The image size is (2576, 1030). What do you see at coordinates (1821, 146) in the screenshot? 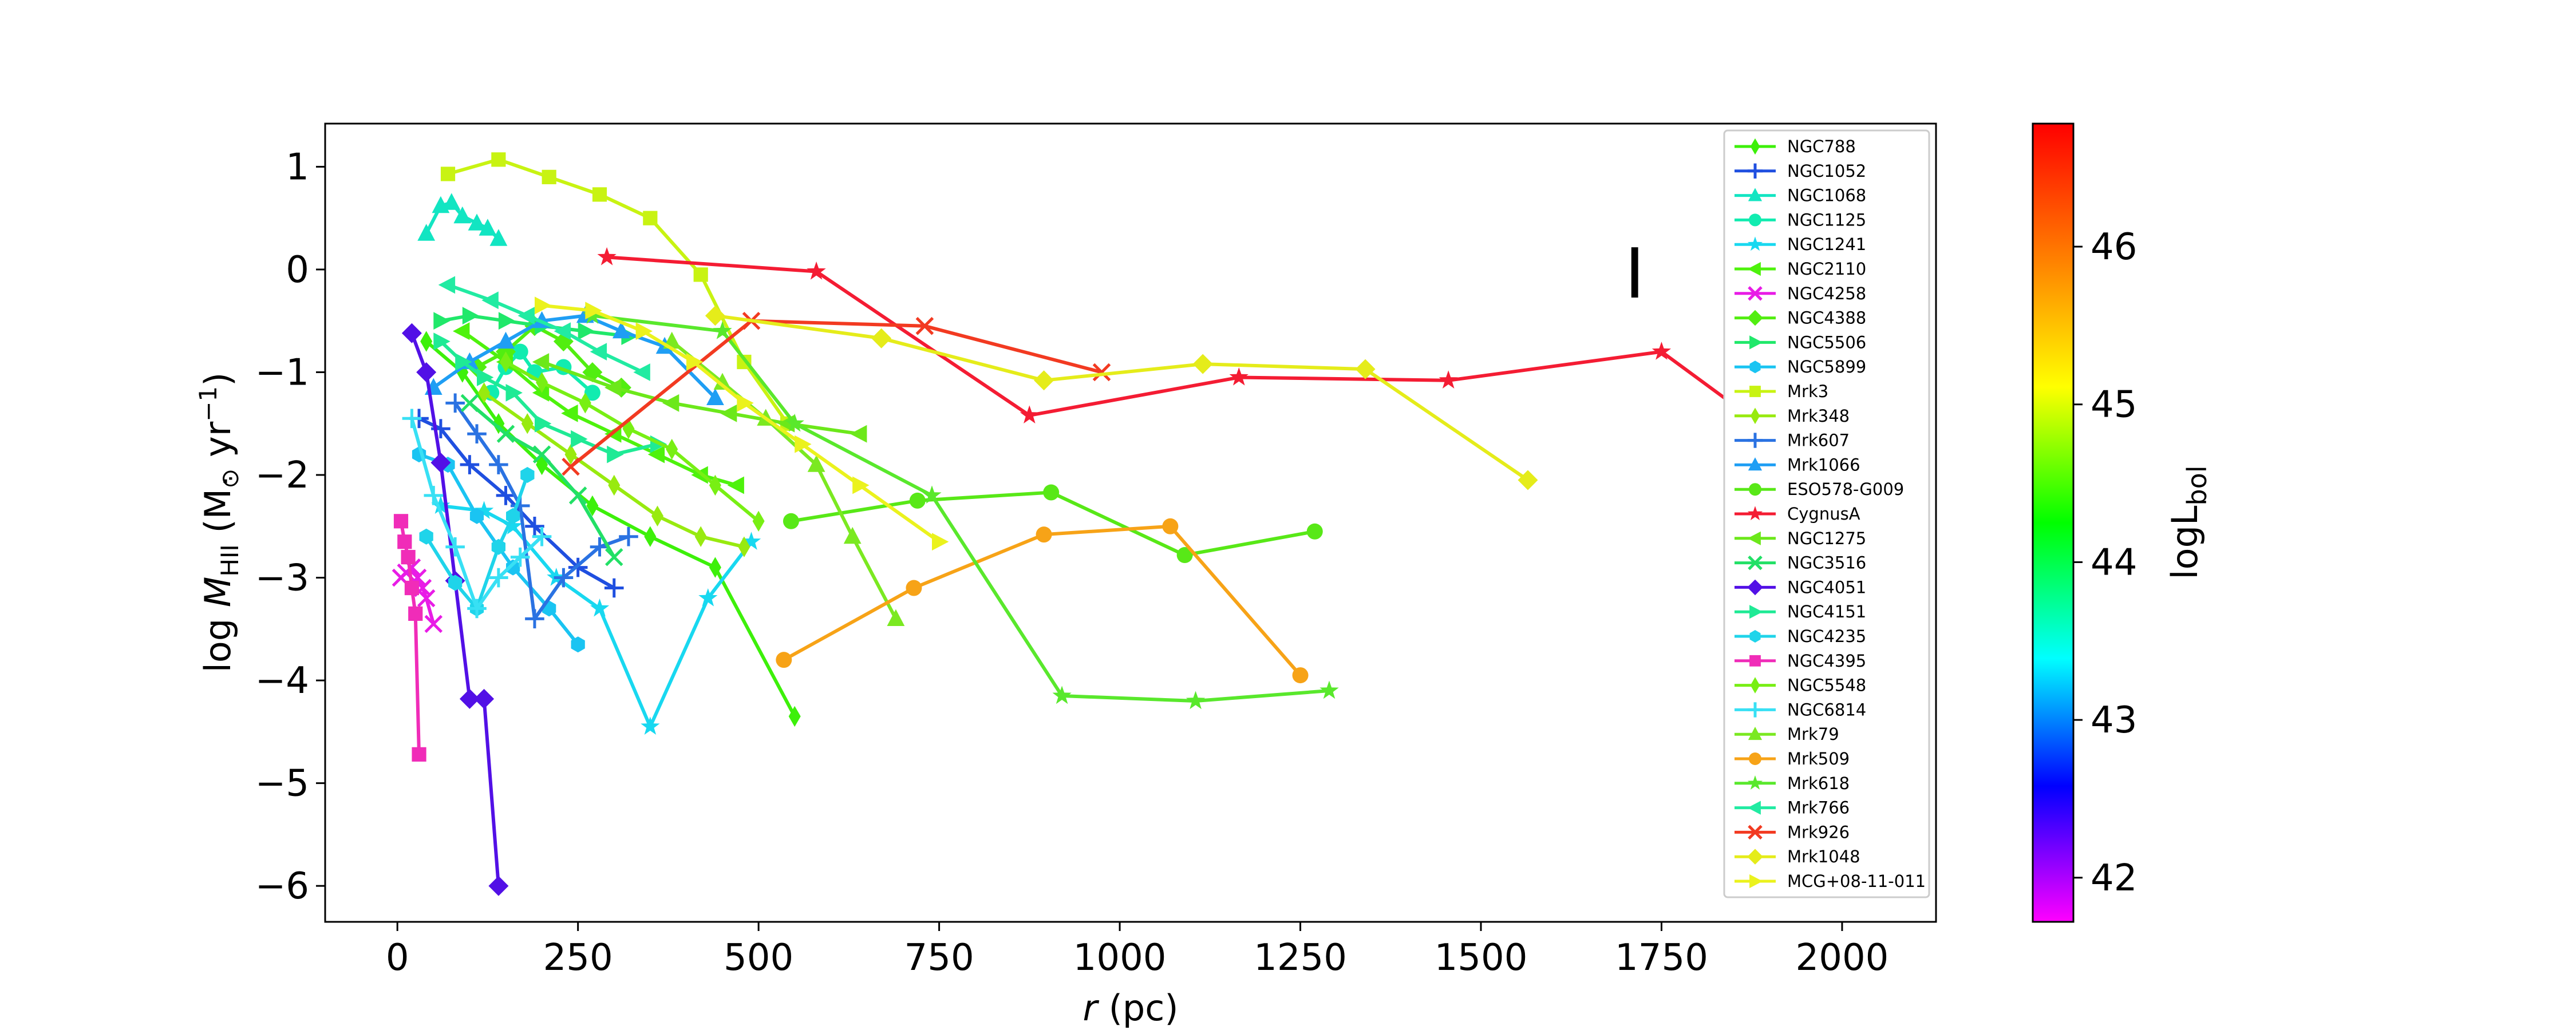
I see `legend-label: NGC788` at bounding box center [1821, 146].